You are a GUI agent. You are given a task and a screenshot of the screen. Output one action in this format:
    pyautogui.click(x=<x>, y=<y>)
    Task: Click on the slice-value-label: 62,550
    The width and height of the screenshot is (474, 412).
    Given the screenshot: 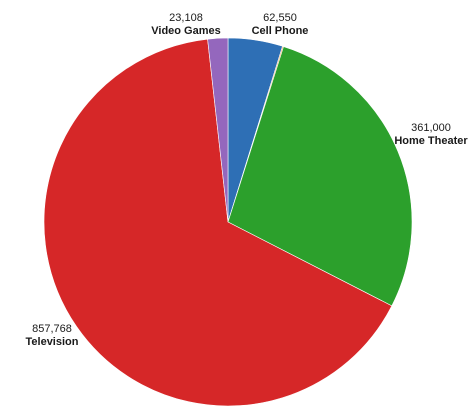 What is the action you would take?
    pyautogui.click(x=280, y=18)
    